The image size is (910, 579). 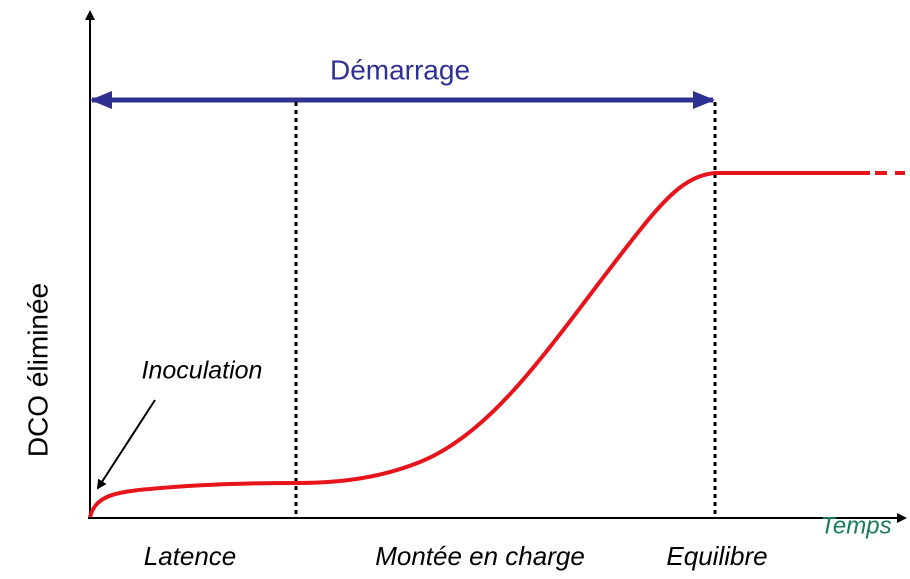 What do you see at coordinates (400, 69) in the screenshot?
I see `startup-label: Démarrage` at bounding box center [400, 69].